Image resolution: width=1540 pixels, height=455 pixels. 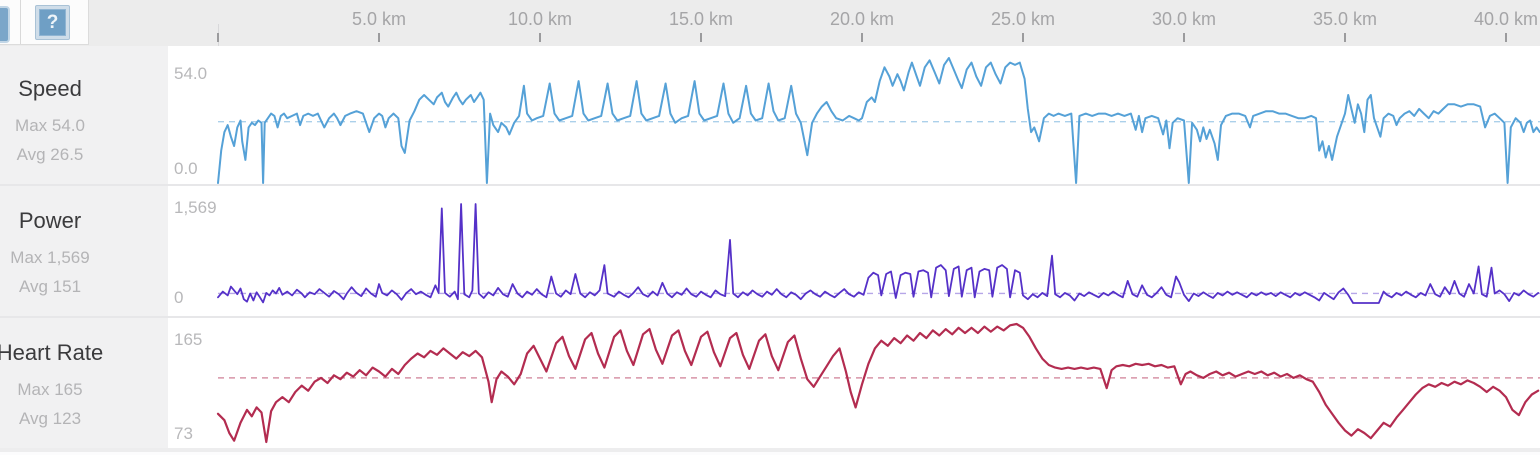 I want to click on heart-rate-avg-stat: Avg 123, so click(x=50, y=418).